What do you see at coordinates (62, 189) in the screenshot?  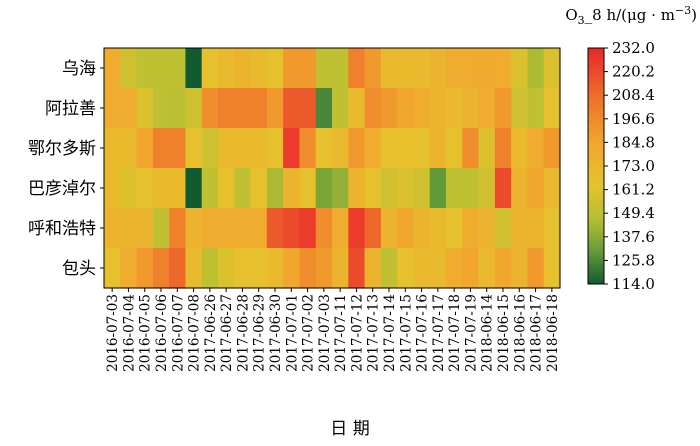 I see `row-label: 巴彦淖尔` at bounding box center [62, 189].